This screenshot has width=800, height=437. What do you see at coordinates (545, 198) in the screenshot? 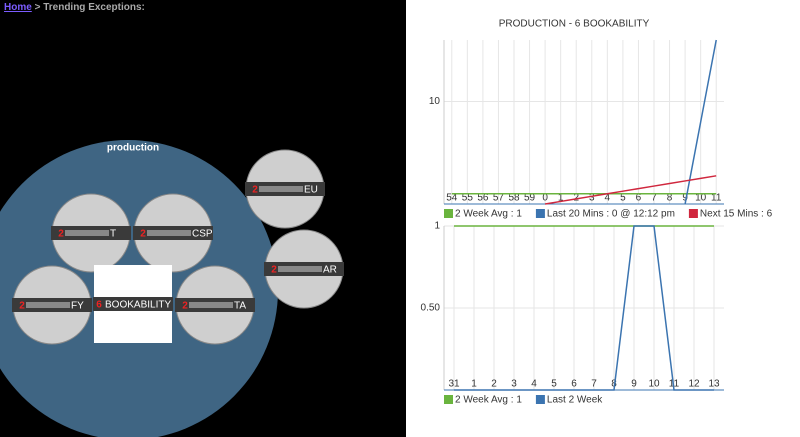
I see `x-tick-label: 0` at bounding box center [545, 198].